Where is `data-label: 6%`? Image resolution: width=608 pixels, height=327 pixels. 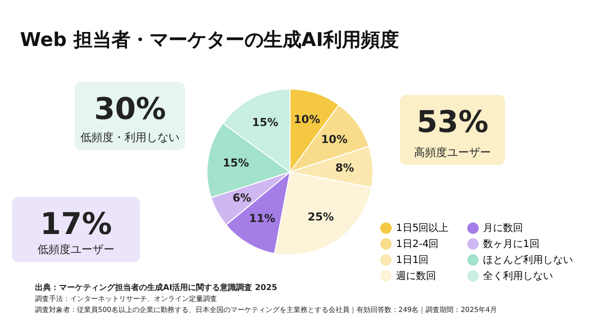
data-label: 6% is located at coordinates (242, 197).